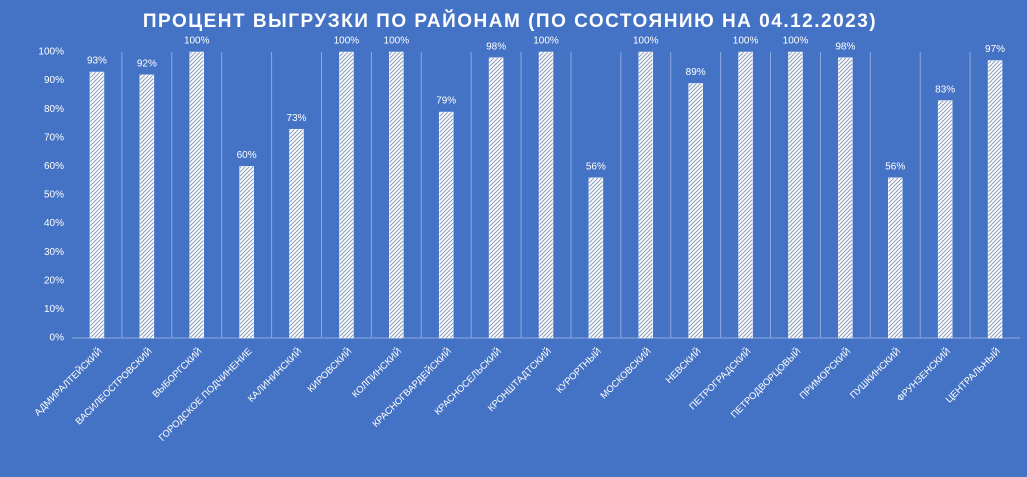 The height and width of the screenshot is (477, 1027). What do you see at coordinates (923, 374) in the screenshot?
I see `x-tick-label: ФРУНЗЕНСКИЙ` at bounding box center [923, 374].